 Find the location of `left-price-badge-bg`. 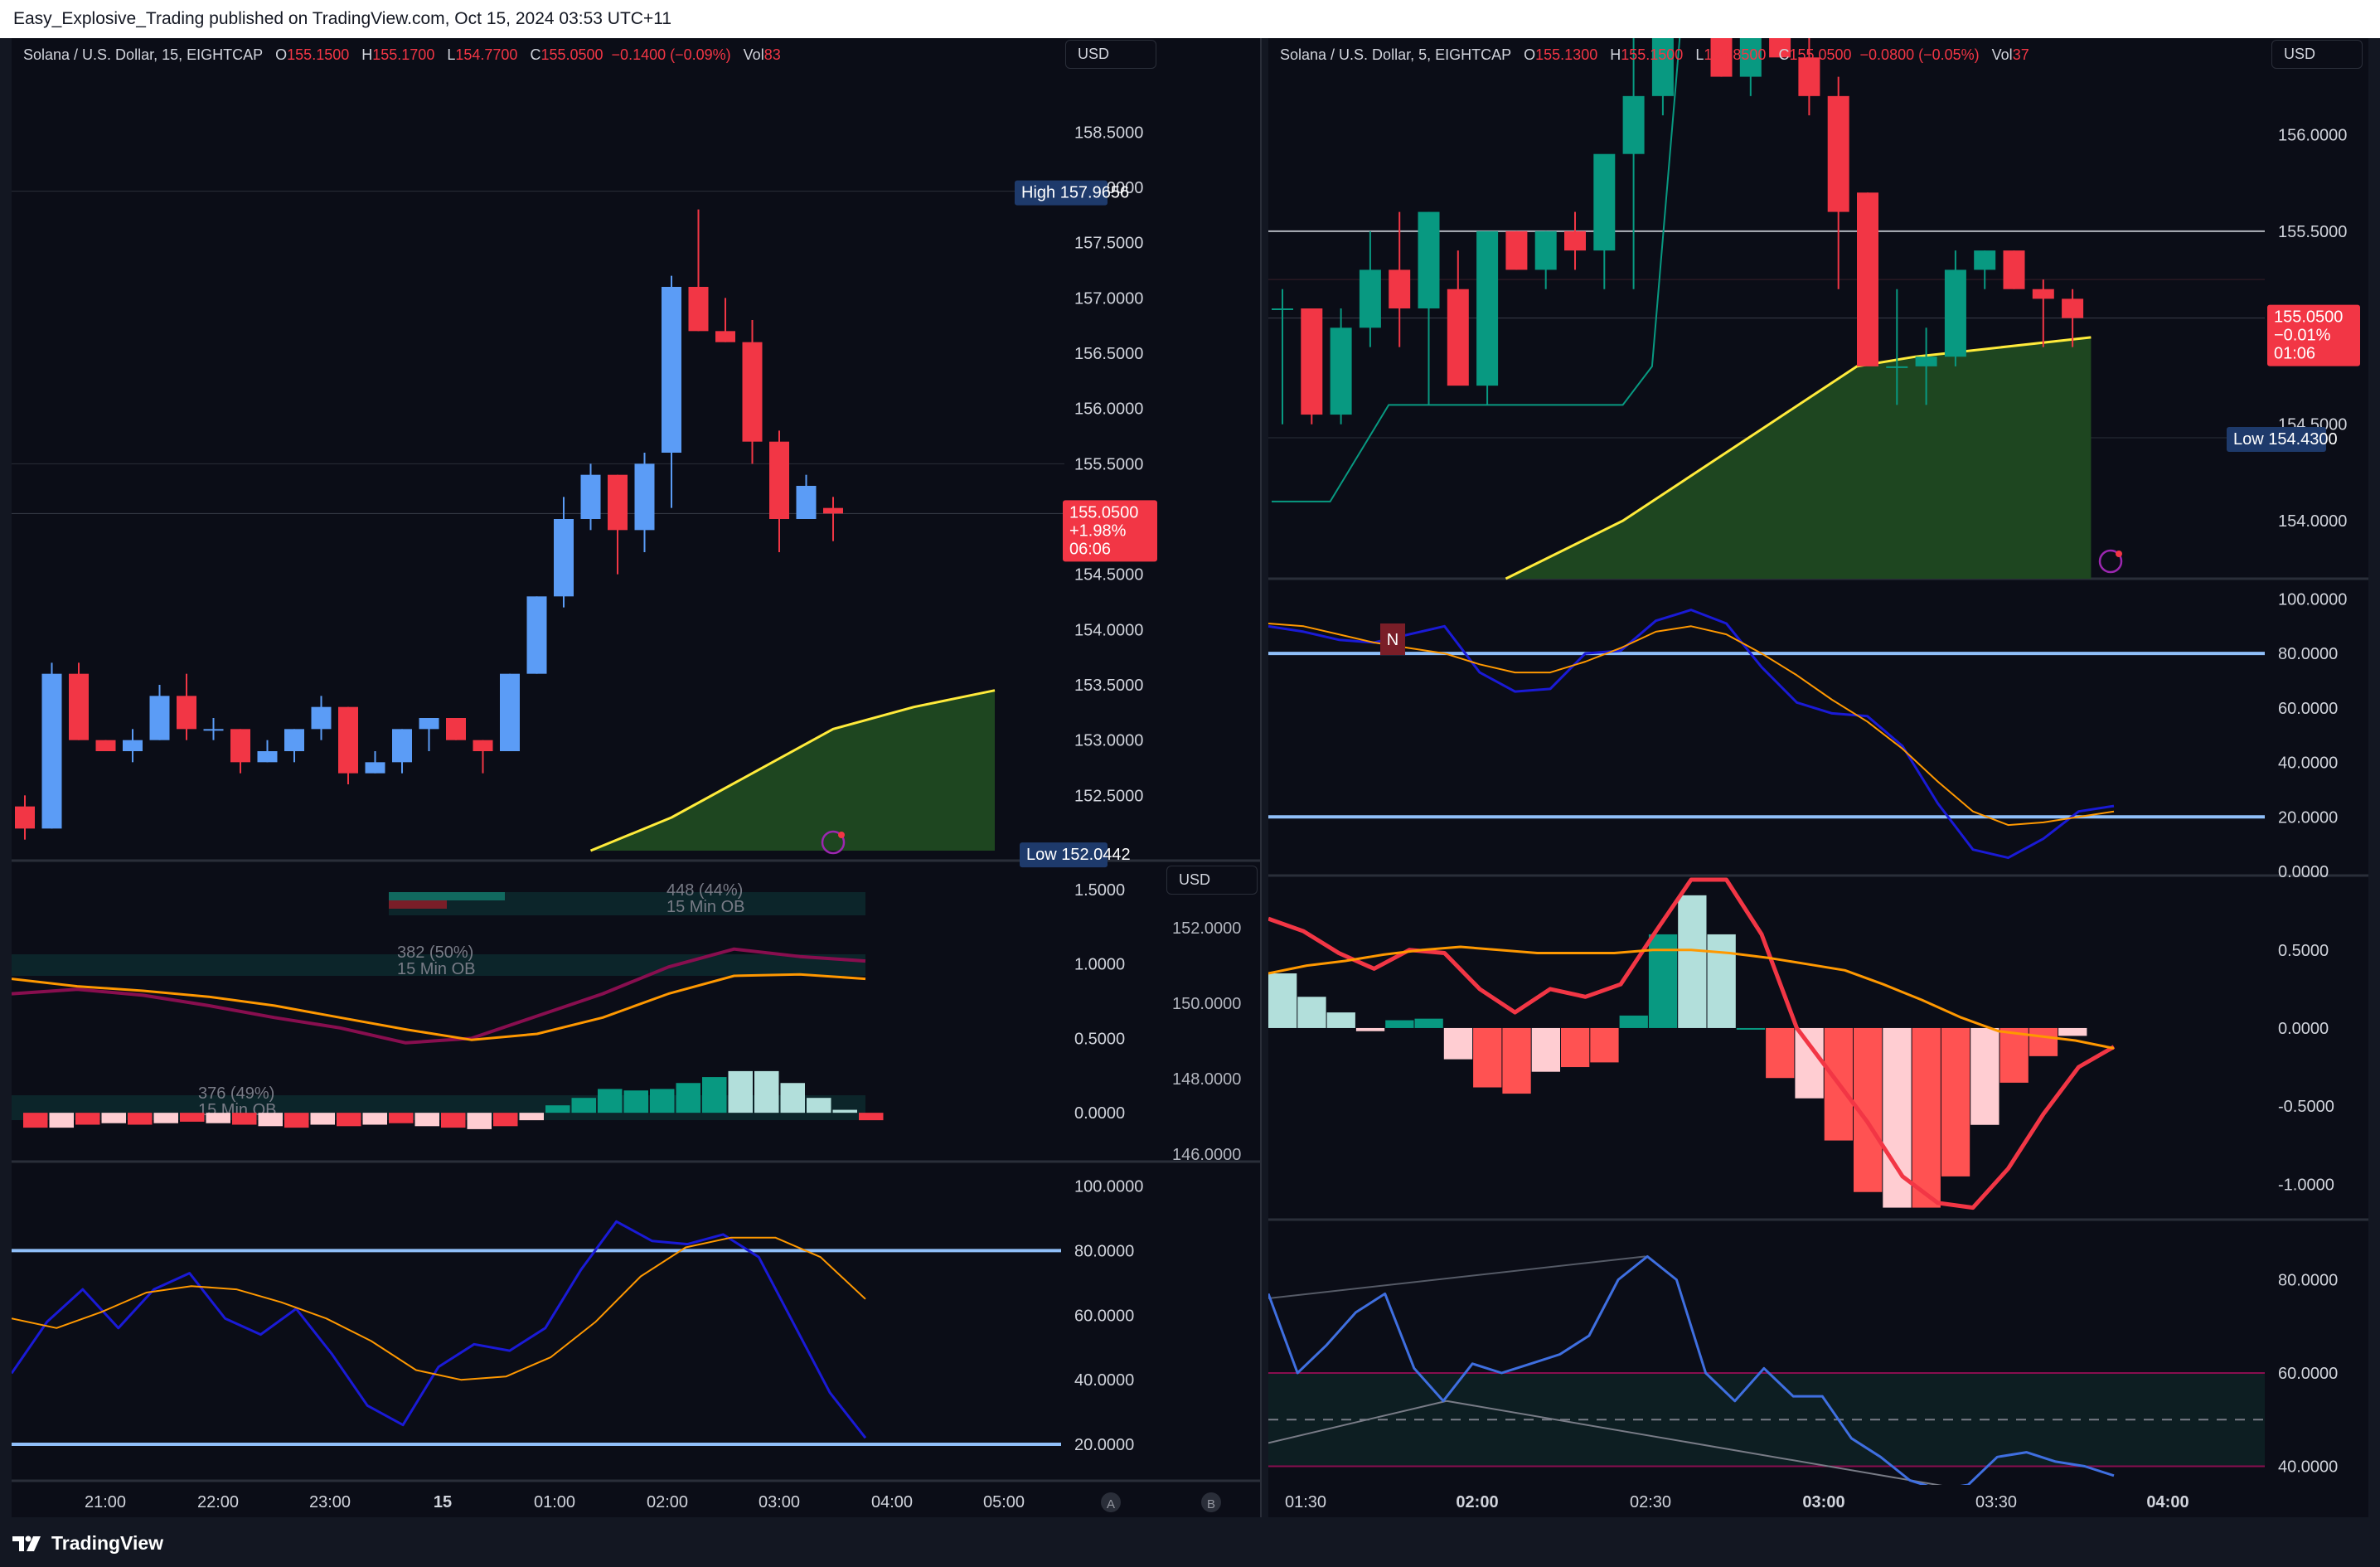

left-price-badge-bg is located at coordinates (1110, 531).